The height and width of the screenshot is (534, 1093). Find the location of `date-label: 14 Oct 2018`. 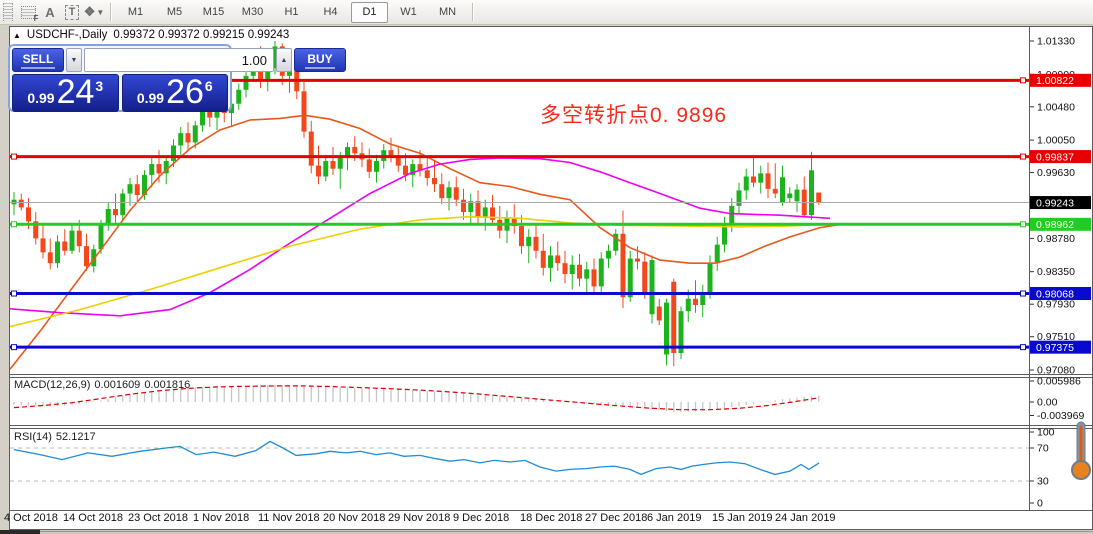

date-label: 14 Oct 2018 is located at coordinates (93, 518).